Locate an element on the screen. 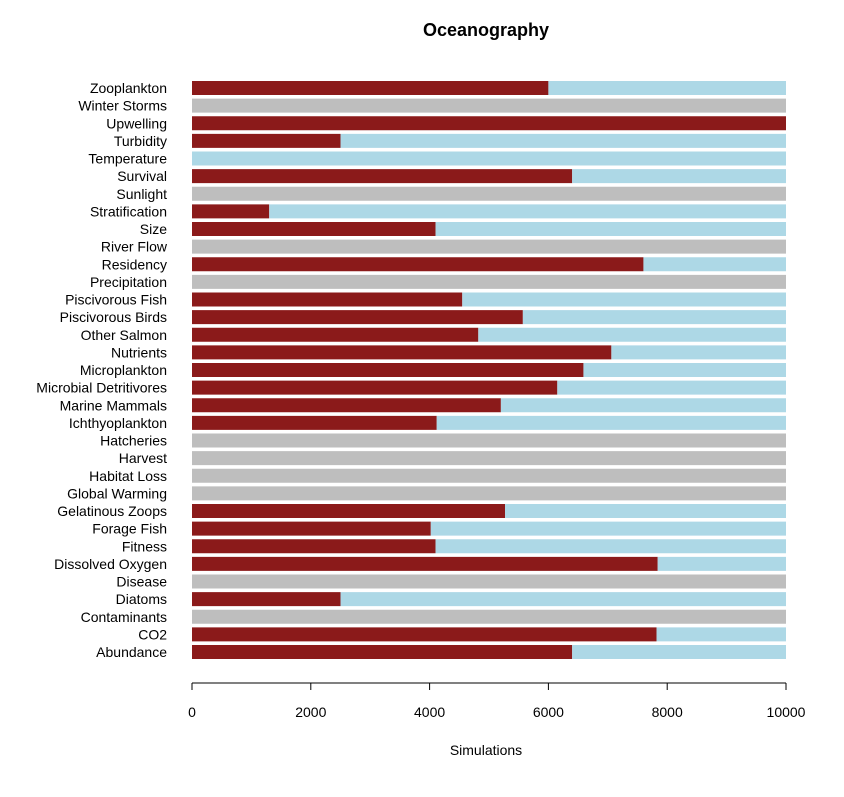 The image size is (844, 797). category-label-upwelling: Upwelling is located at coordinates (136, 123).